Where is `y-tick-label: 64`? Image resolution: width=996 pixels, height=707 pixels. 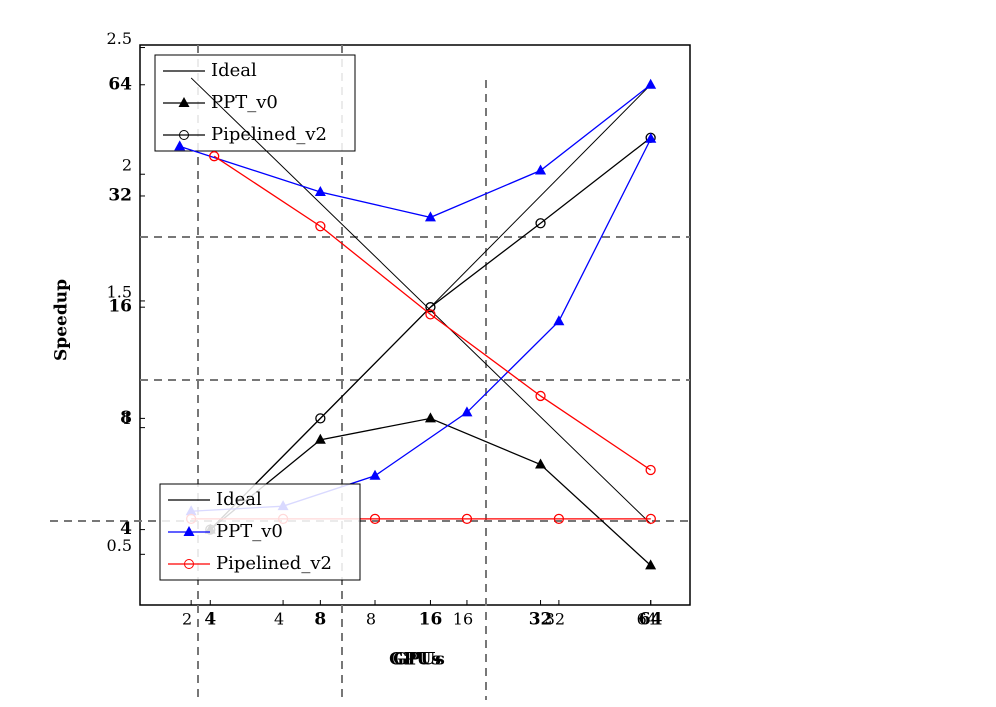
y-tick-label: 64 is located at coordinates (120, 84).